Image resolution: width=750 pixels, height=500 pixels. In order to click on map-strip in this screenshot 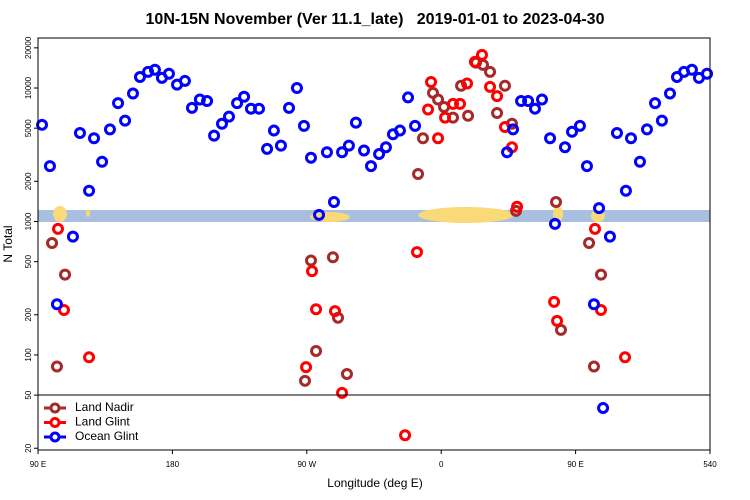, I will do `click(374, 214)`.